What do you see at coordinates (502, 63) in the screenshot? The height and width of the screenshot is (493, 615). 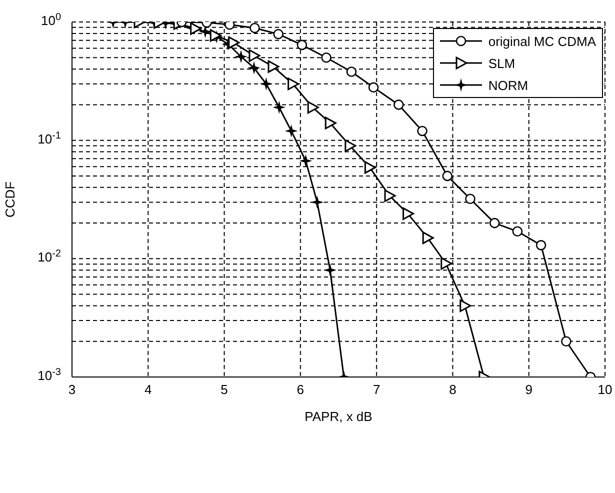 I see `legend-label: SLM` at bounding box center [502, 63].